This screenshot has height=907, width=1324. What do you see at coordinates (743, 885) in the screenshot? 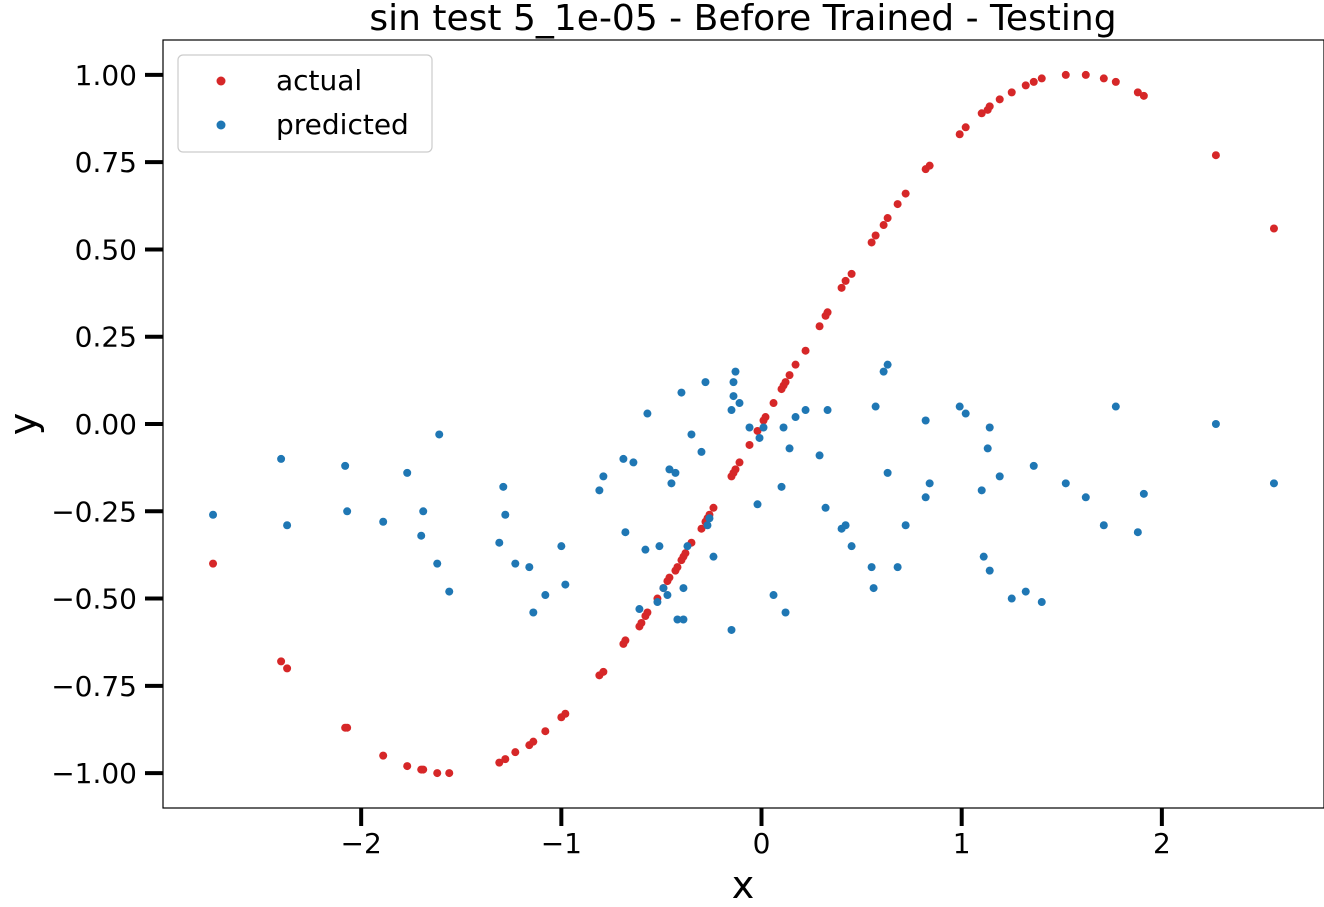
I see `x-axis-label: x` at bounding box center [743, 885].